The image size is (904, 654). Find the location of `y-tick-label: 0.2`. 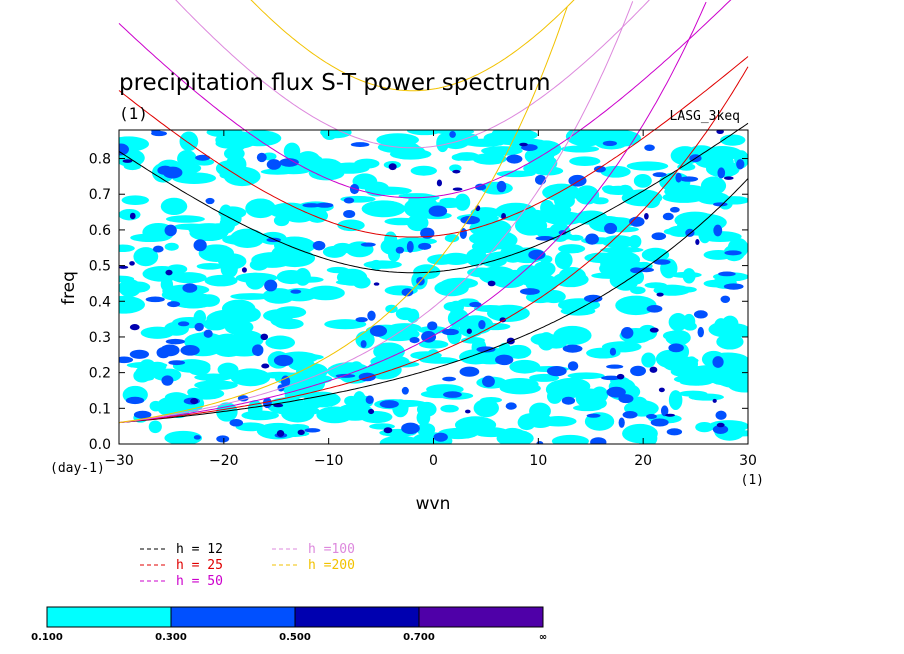

y-tick-label: 0.2 is located at coordinates (100, 374).